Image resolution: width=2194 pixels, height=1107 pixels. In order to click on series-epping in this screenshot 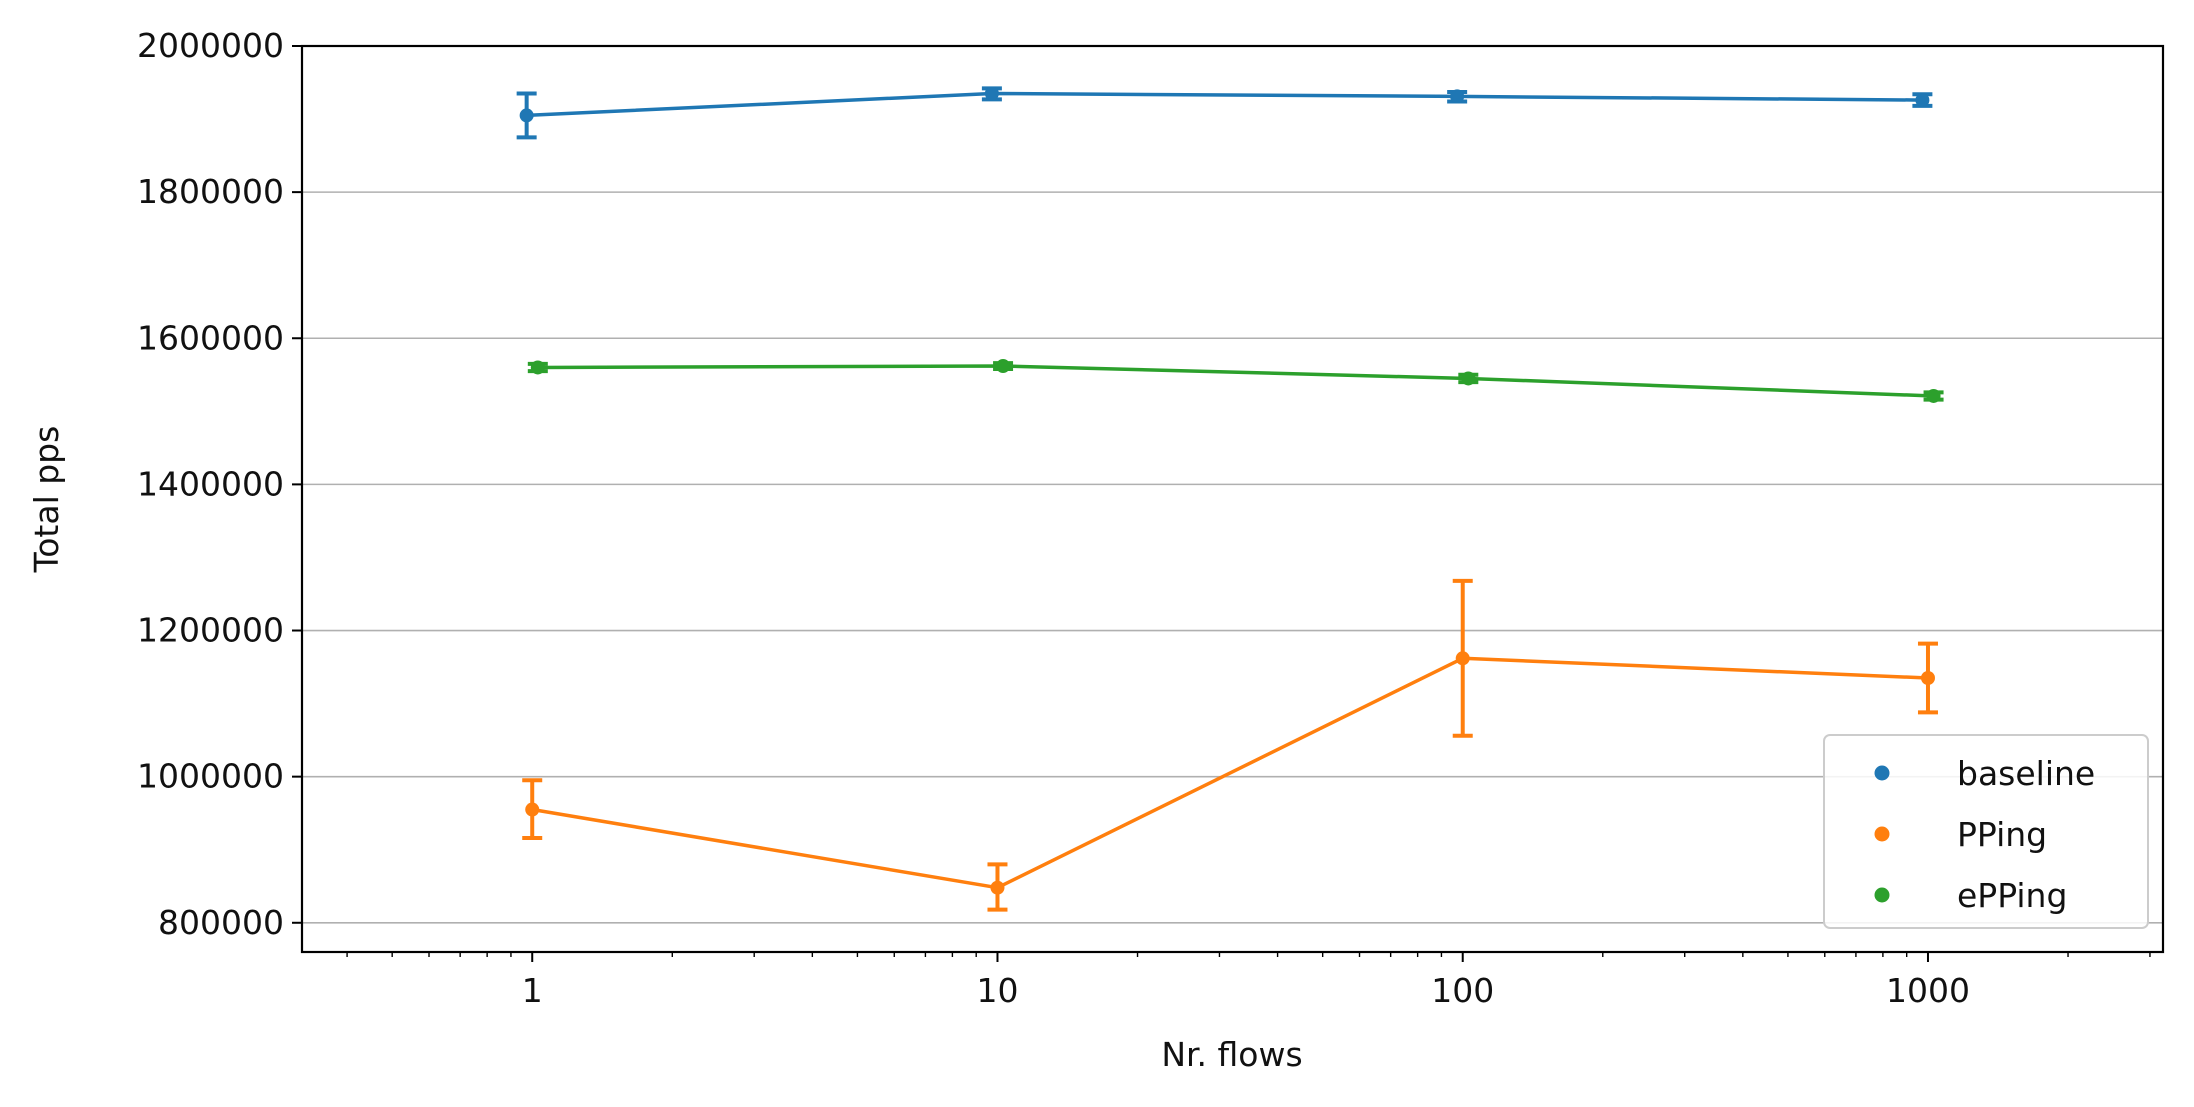, I will do `click(1235, 381)`.